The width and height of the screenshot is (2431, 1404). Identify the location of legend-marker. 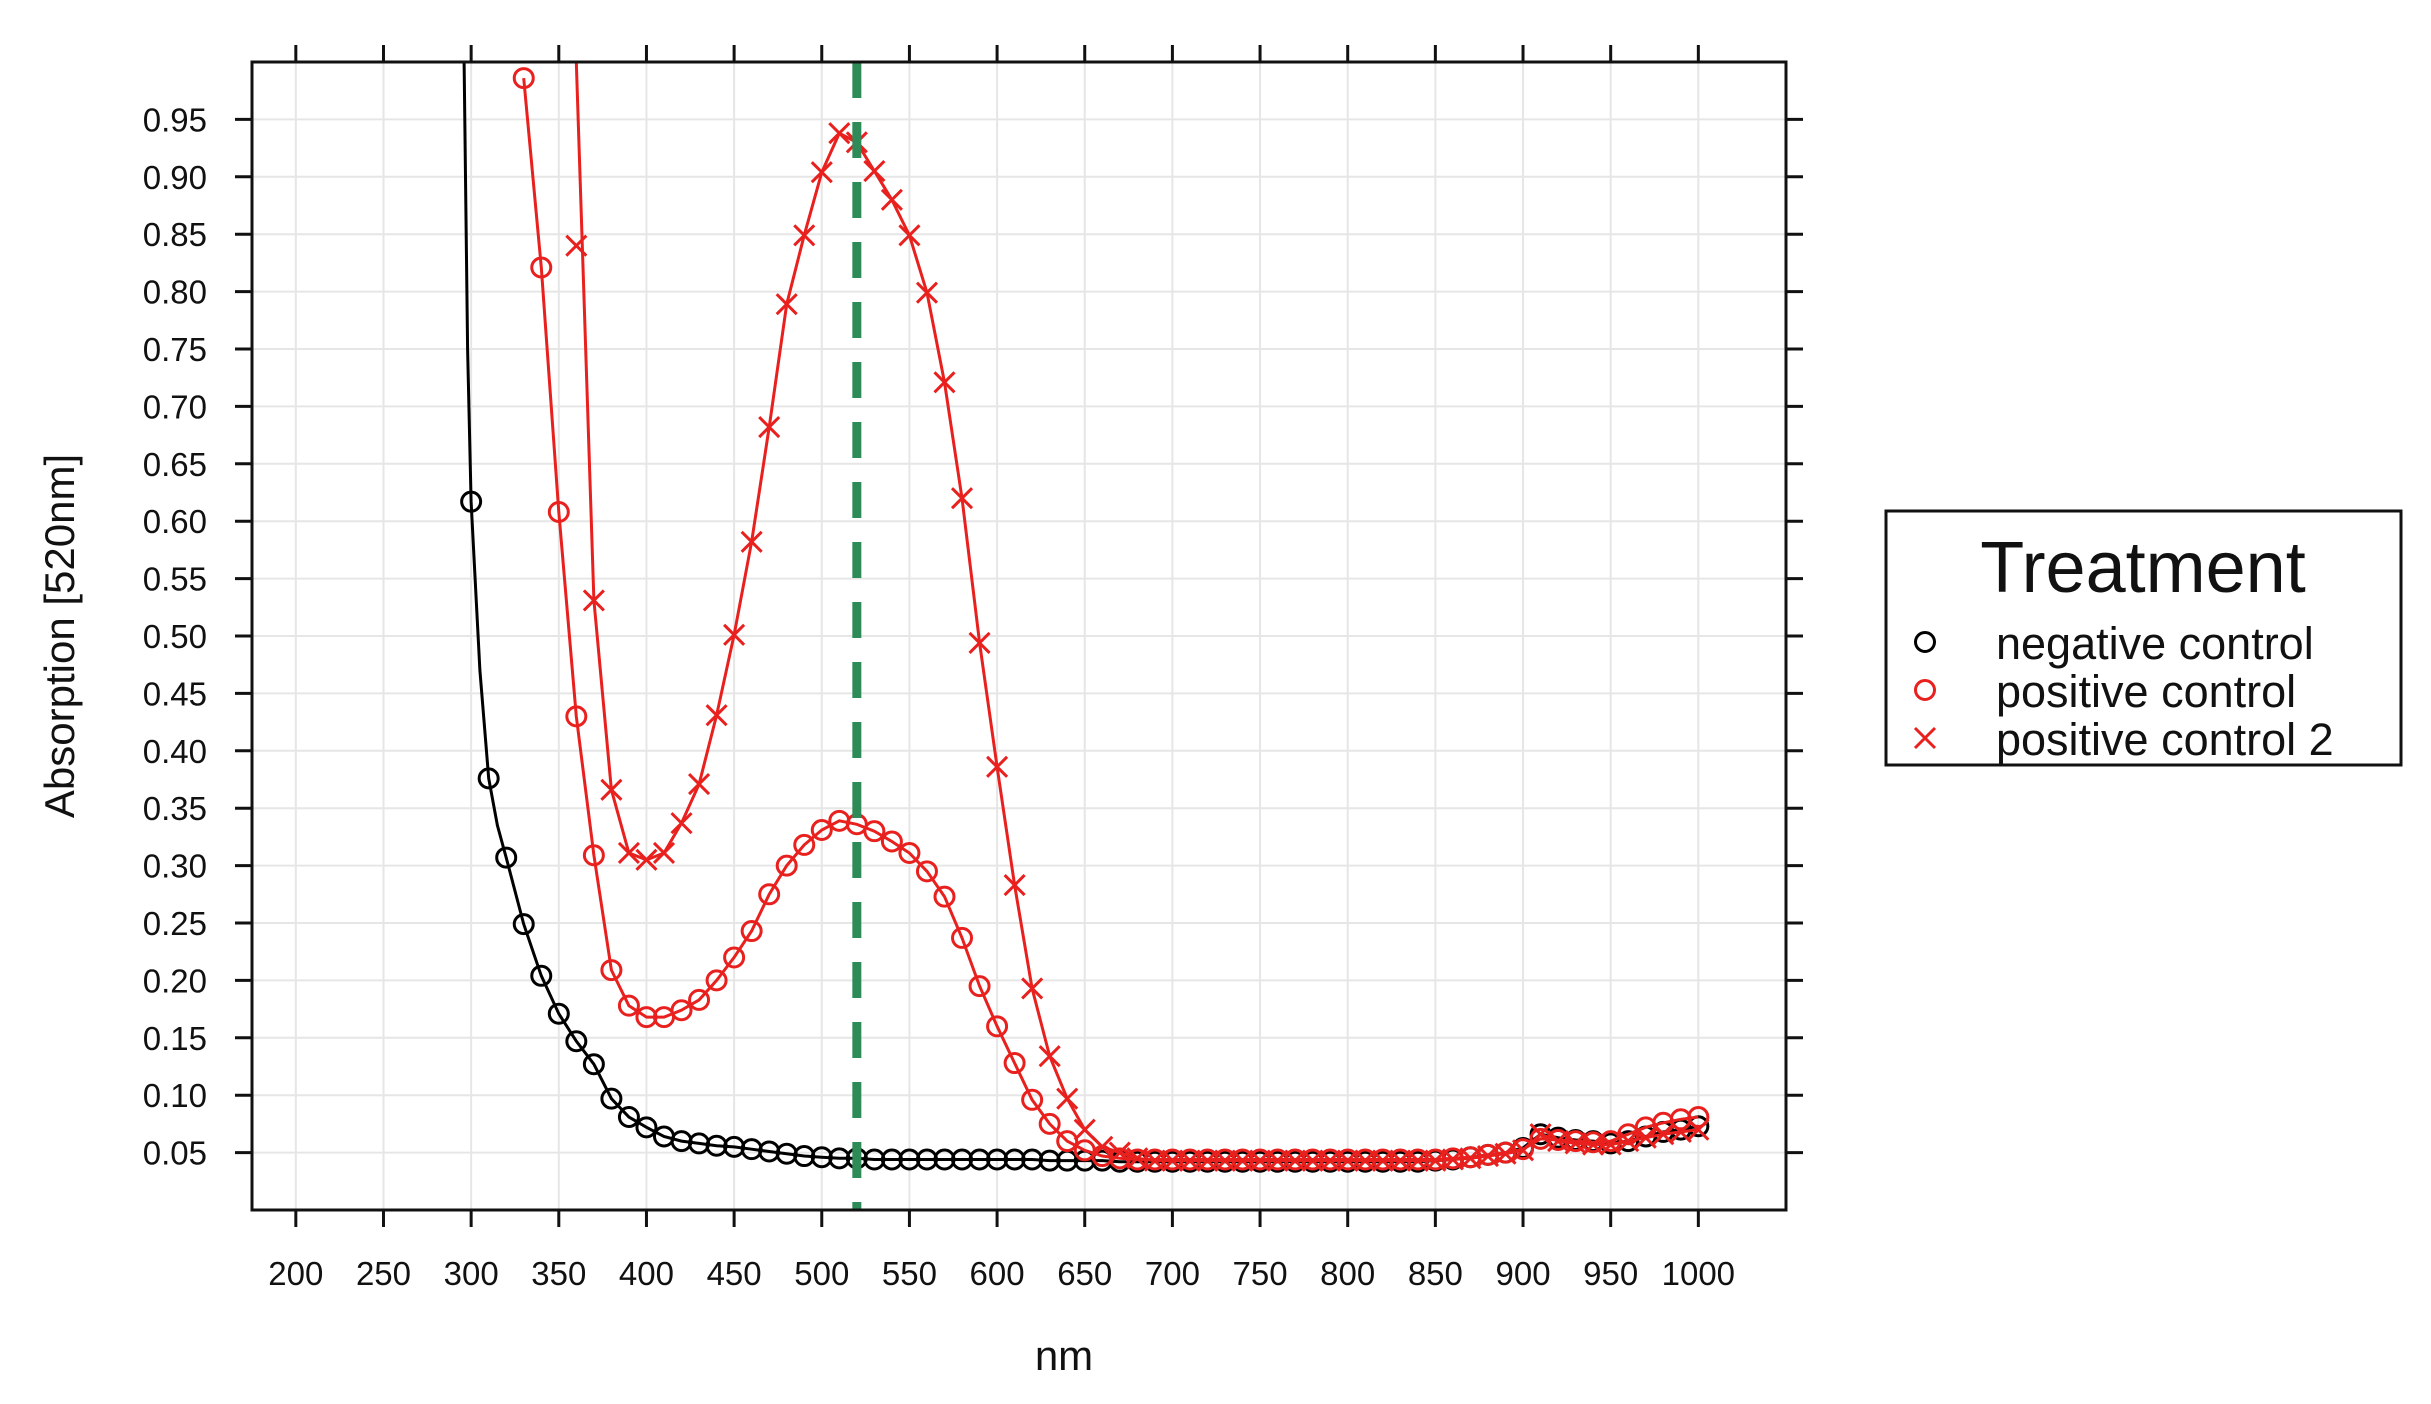
(1925, 690).